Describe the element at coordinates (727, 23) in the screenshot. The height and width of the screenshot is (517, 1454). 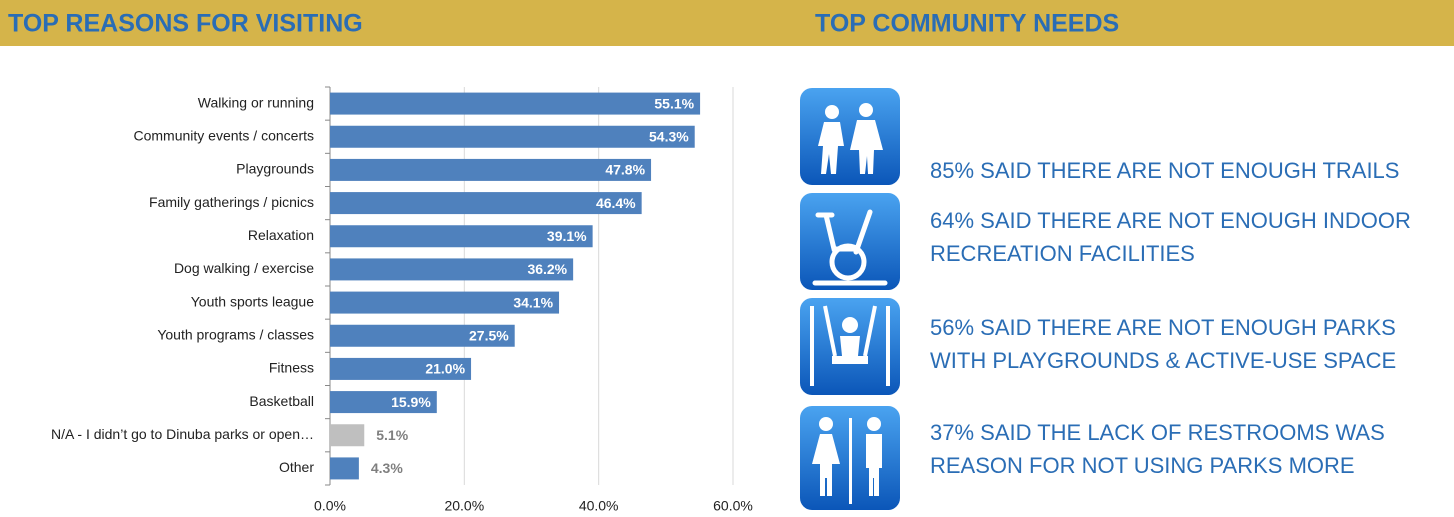
I see `header-band` at that location.